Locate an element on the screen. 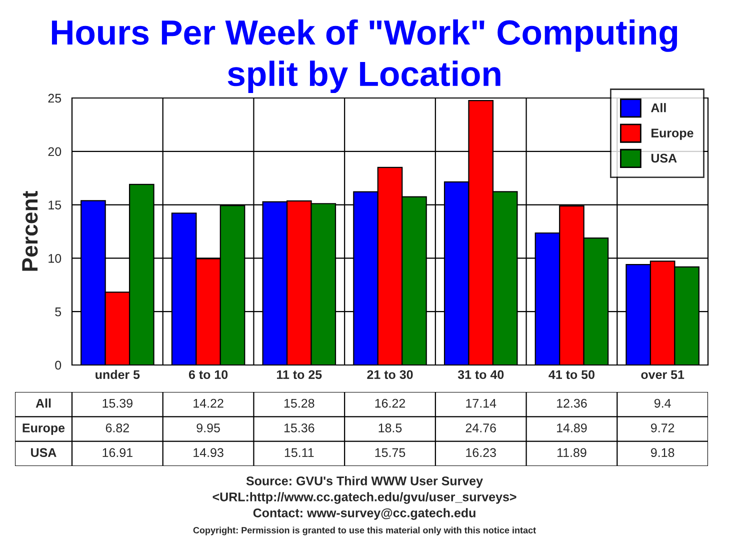  data-label: 15.11 is located at coordinates (299, 453).